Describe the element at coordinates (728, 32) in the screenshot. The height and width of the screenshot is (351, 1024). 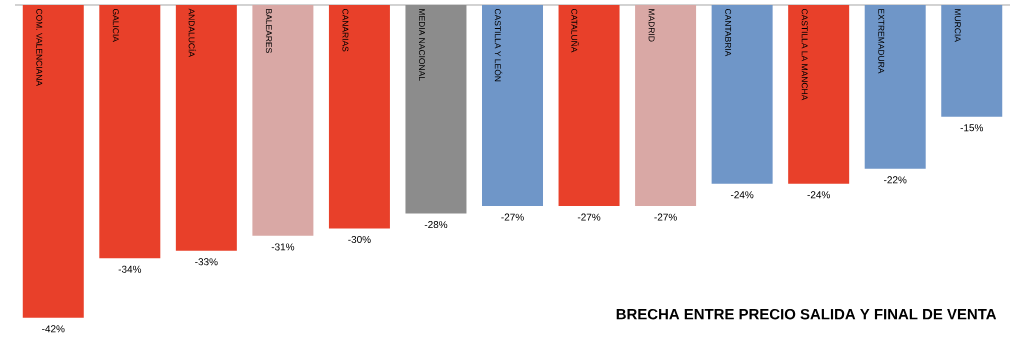
I see `x-tick-label: CANTABRIA` at that location.